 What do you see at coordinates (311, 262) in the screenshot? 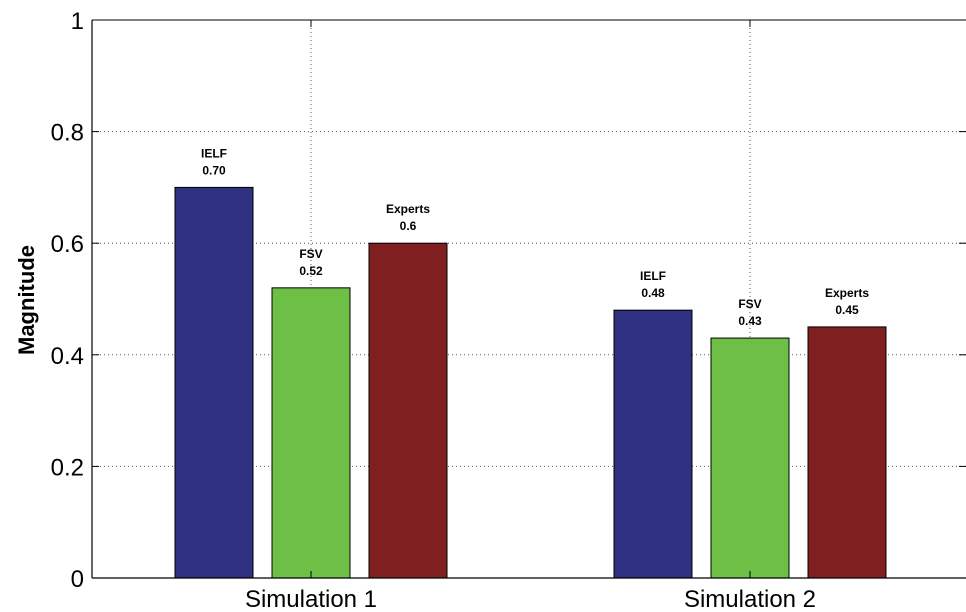
I see `bar-data-label: FSV 0.52` at bounding box center [311, 262].